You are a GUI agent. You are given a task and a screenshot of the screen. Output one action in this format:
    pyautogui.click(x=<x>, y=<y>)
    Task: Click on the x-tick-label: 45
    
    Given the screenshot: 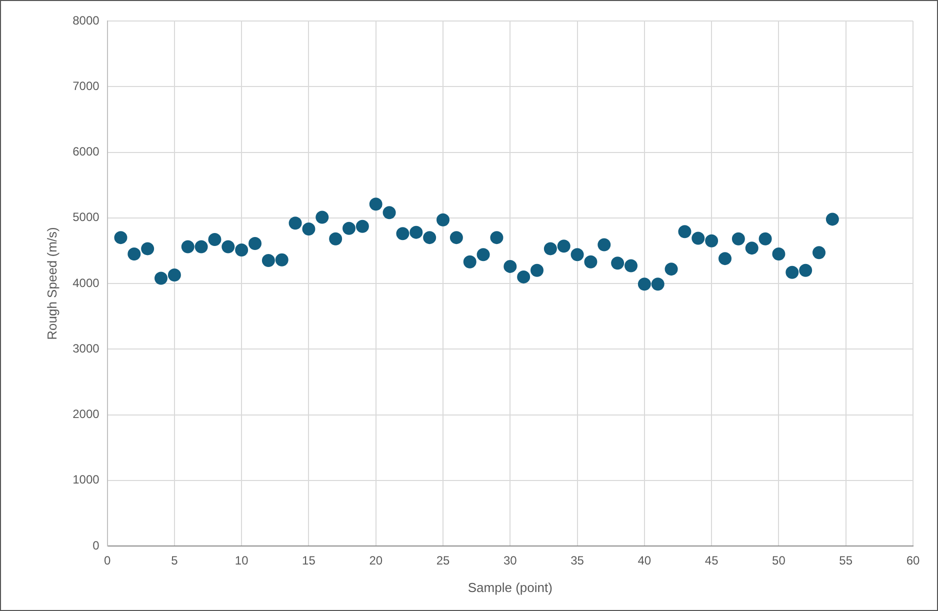 What is the action you would take?
    pyautogui.click(x=711, y=561)
    